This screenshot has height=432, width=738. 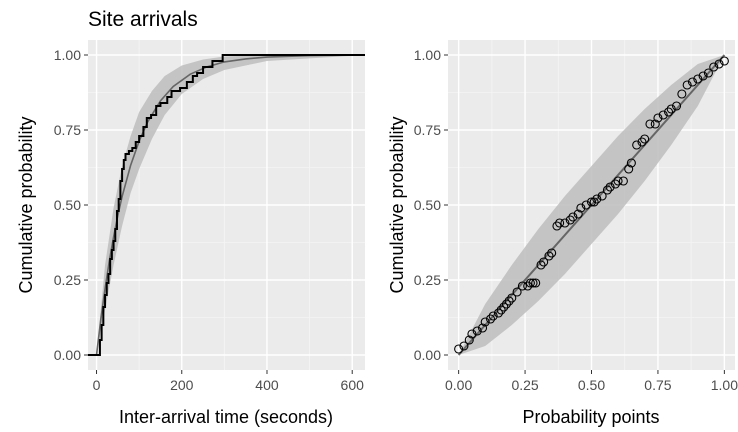 What do you see at coordinates (590, 417) in the screenshot?
I see `right-x-axis-title: Probability points` at bounding box center [590, 417].